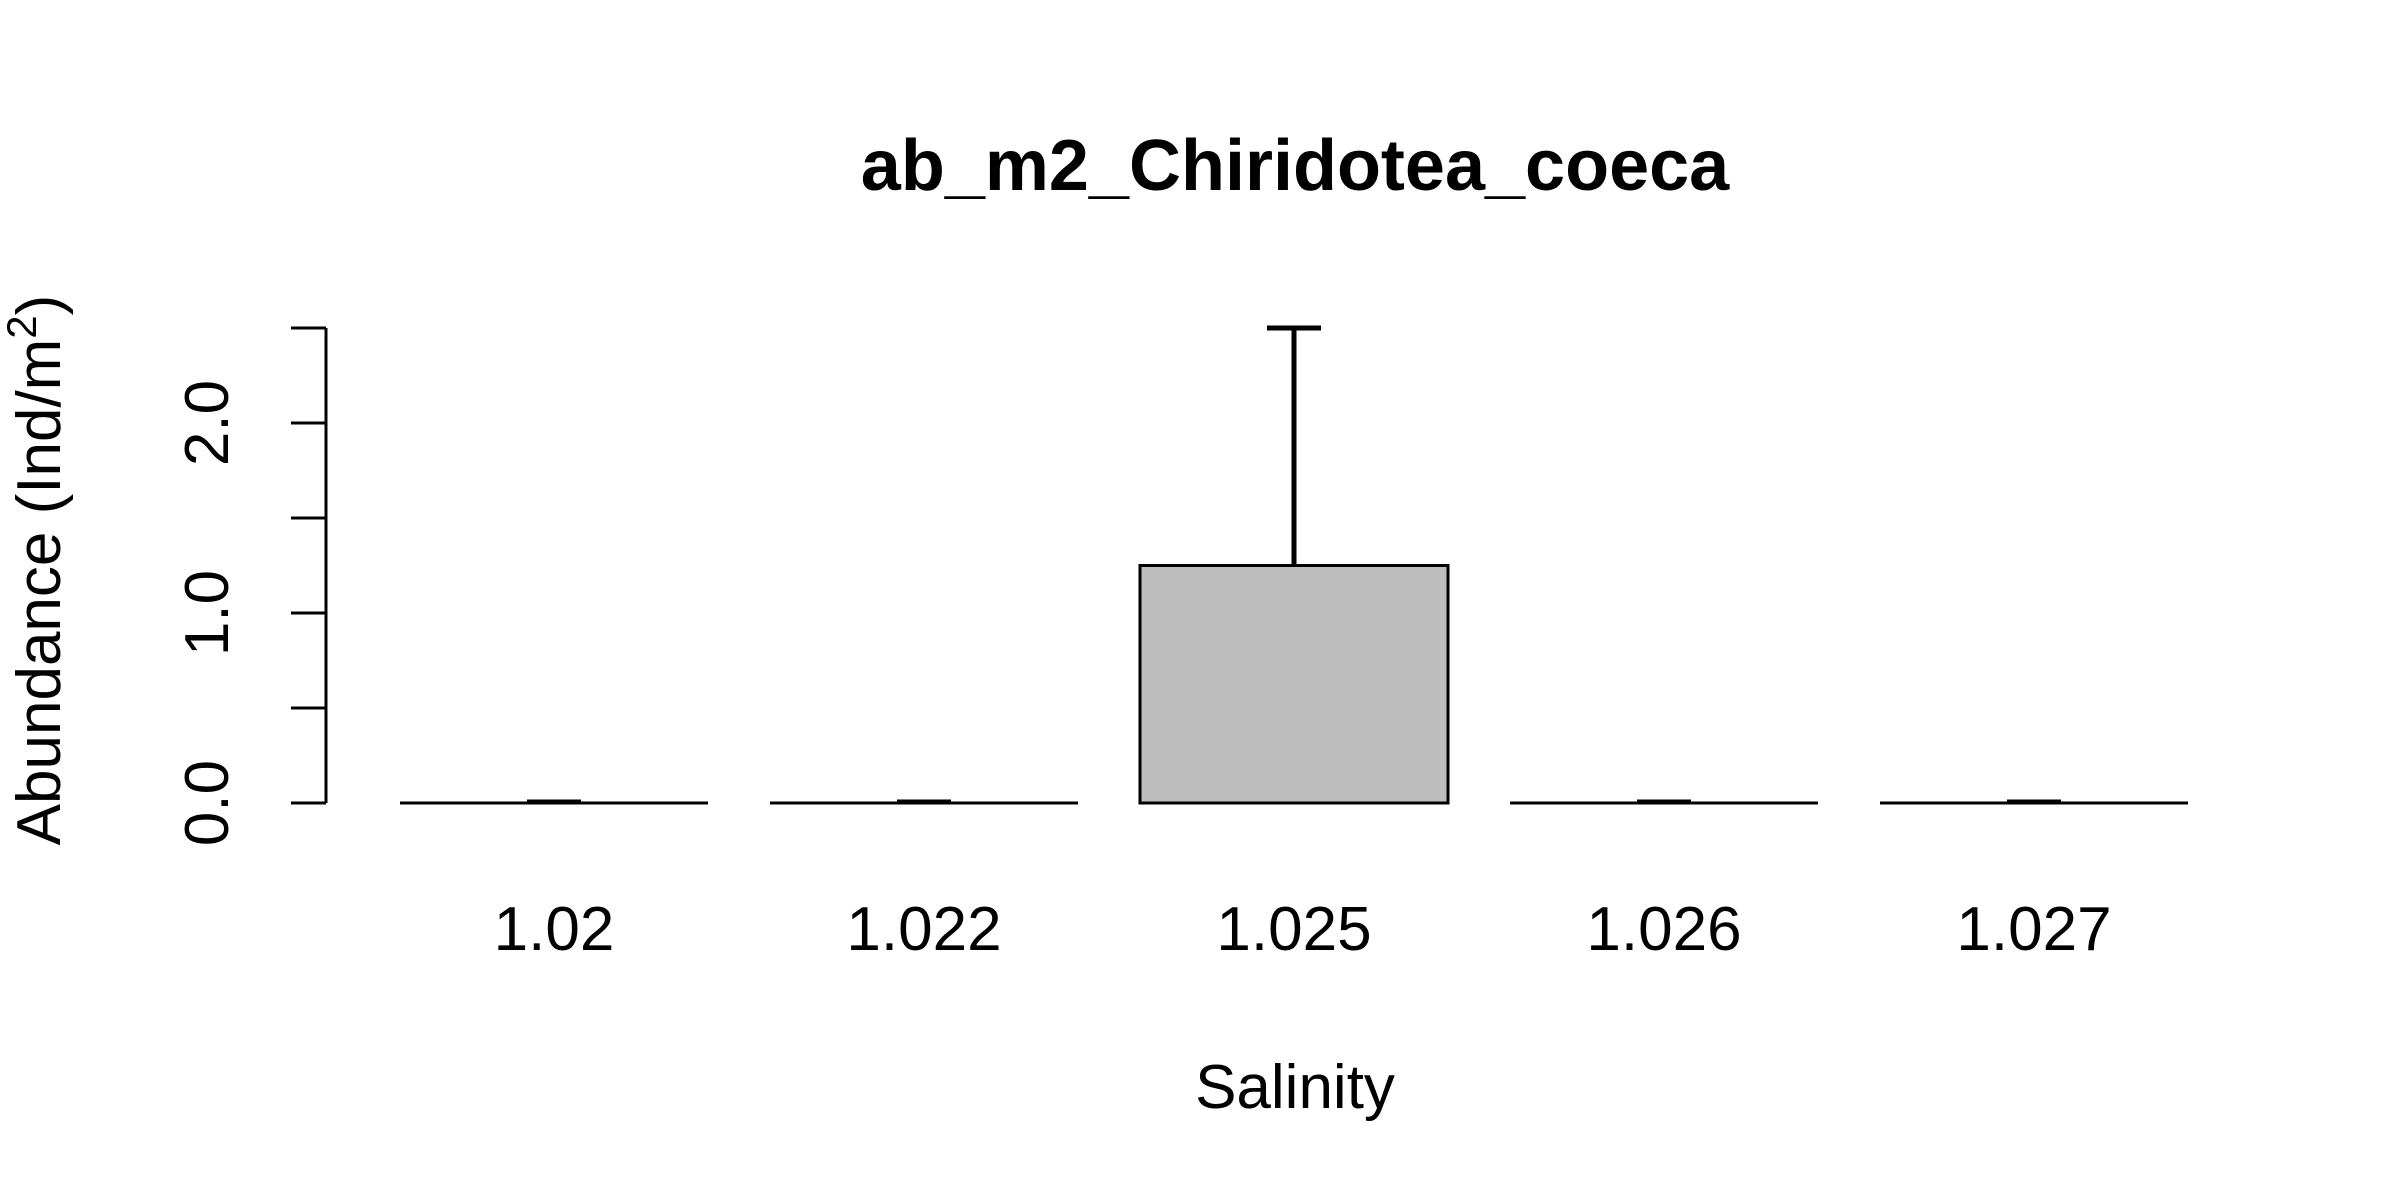 The height and width of the screenshot is (1200, 2400). I want to click on y-axis-label: Abundance (Ind/m2), so click(37, 570).